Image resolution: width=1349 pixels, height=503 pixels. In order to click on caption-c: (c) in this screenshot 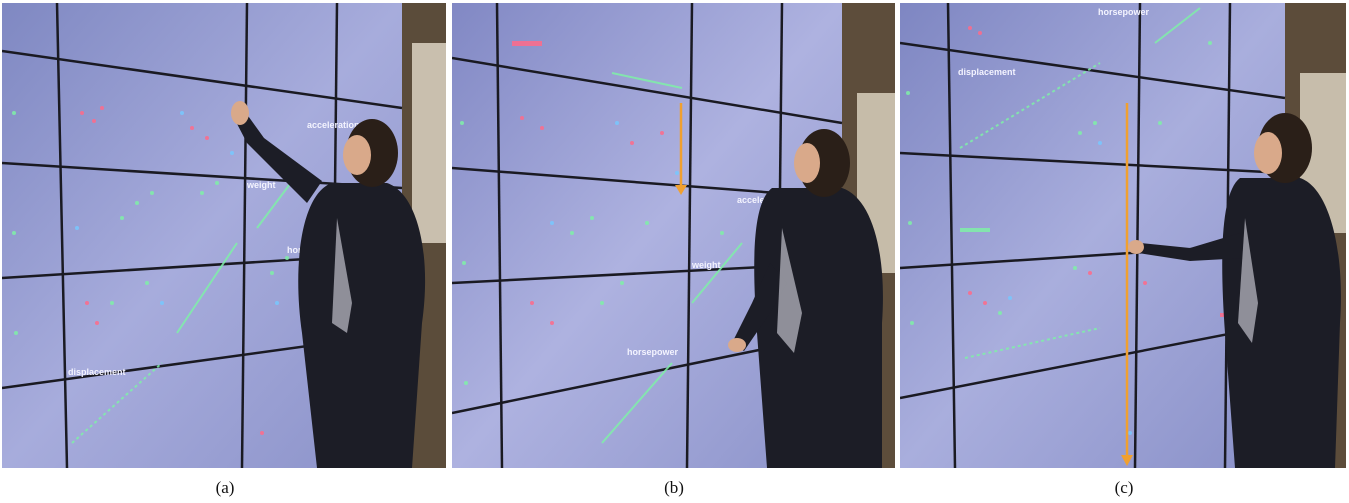, I will do `click(1124, 487)`.